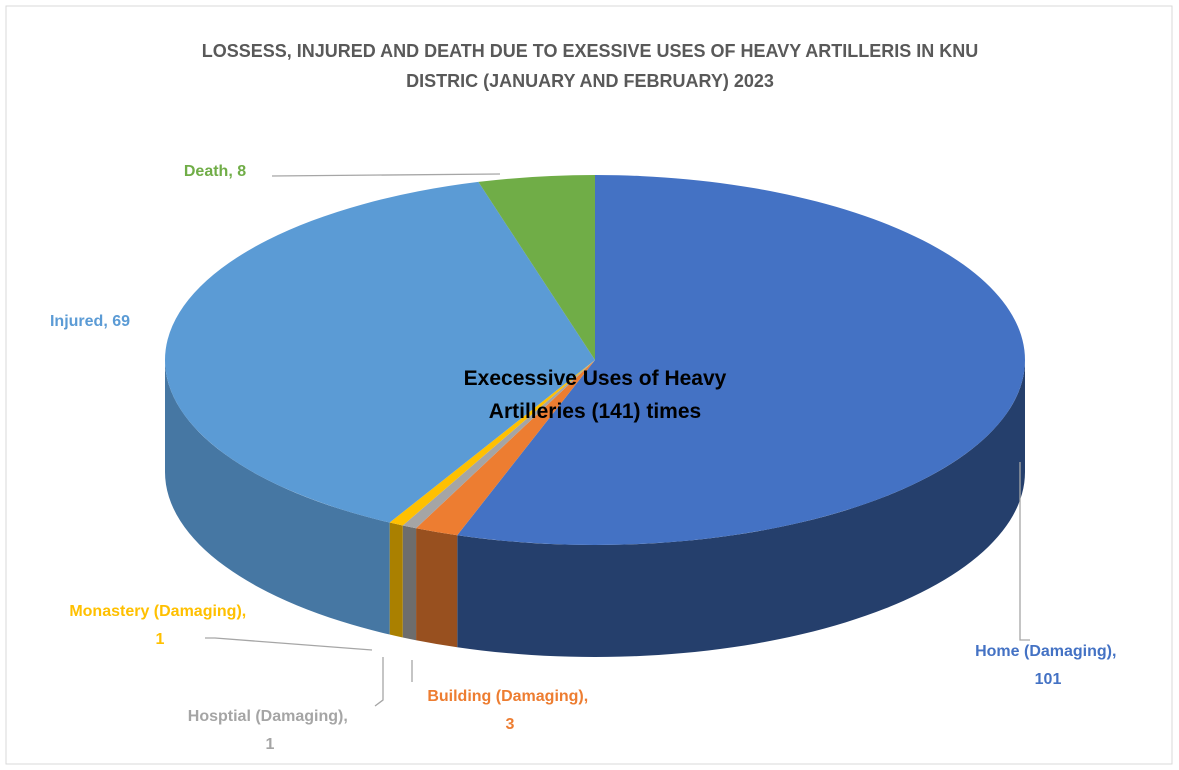  I want to click on label-category: Building (Damaging), so click(505, 696).